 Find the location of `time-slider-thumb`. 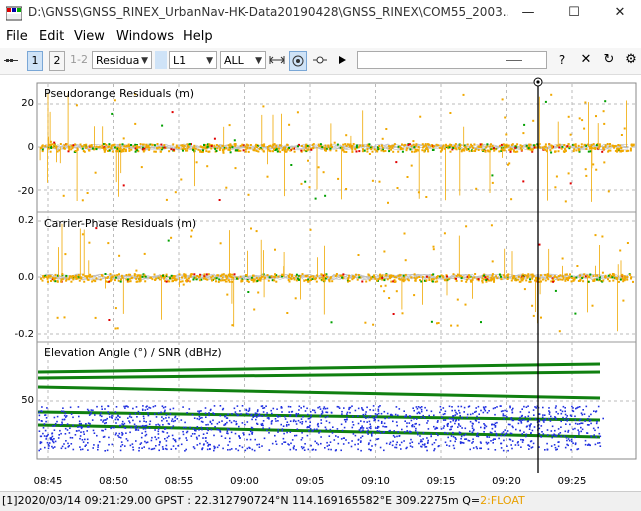

time-slider-thumb is located at coordinates (514, 60).